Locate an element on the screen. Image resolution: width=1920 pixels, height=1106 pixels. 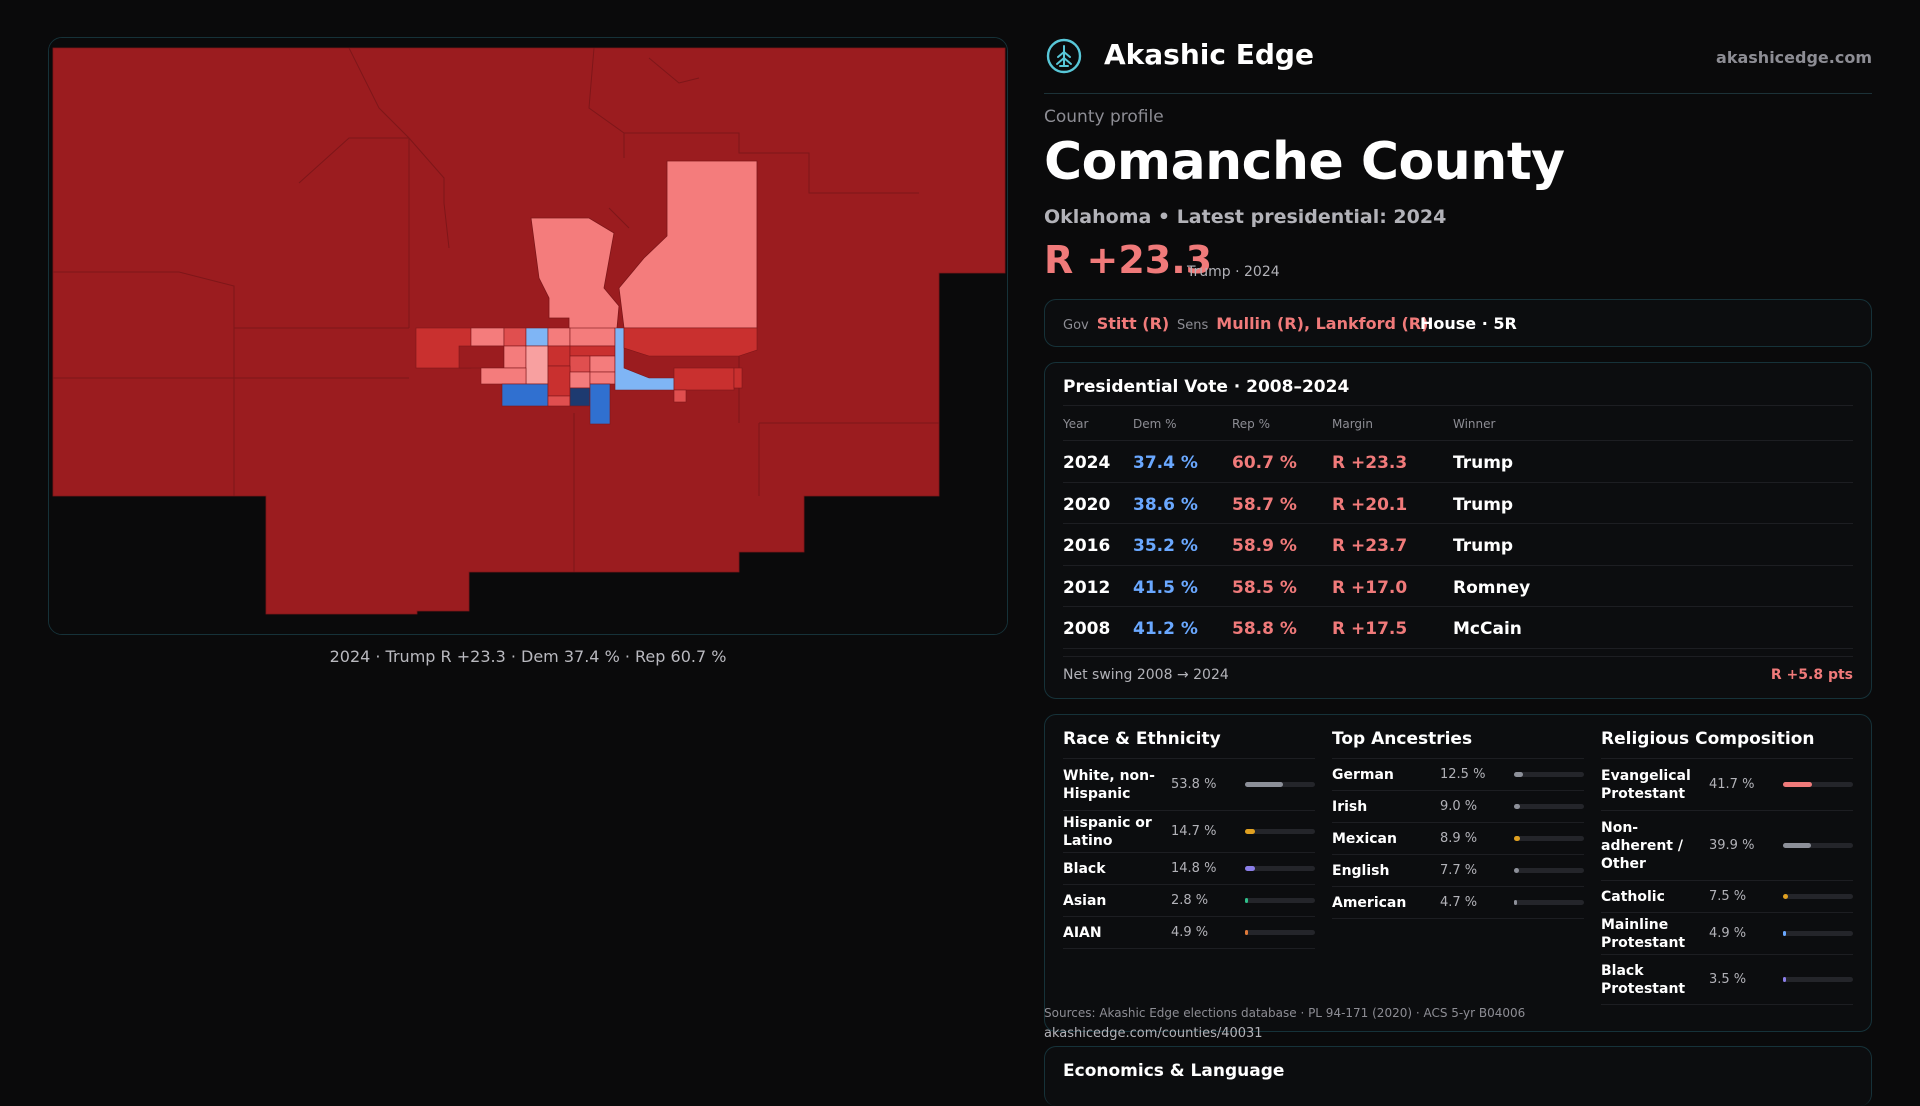
item-value: 4.7 % is located at coordinates (1459, 902).